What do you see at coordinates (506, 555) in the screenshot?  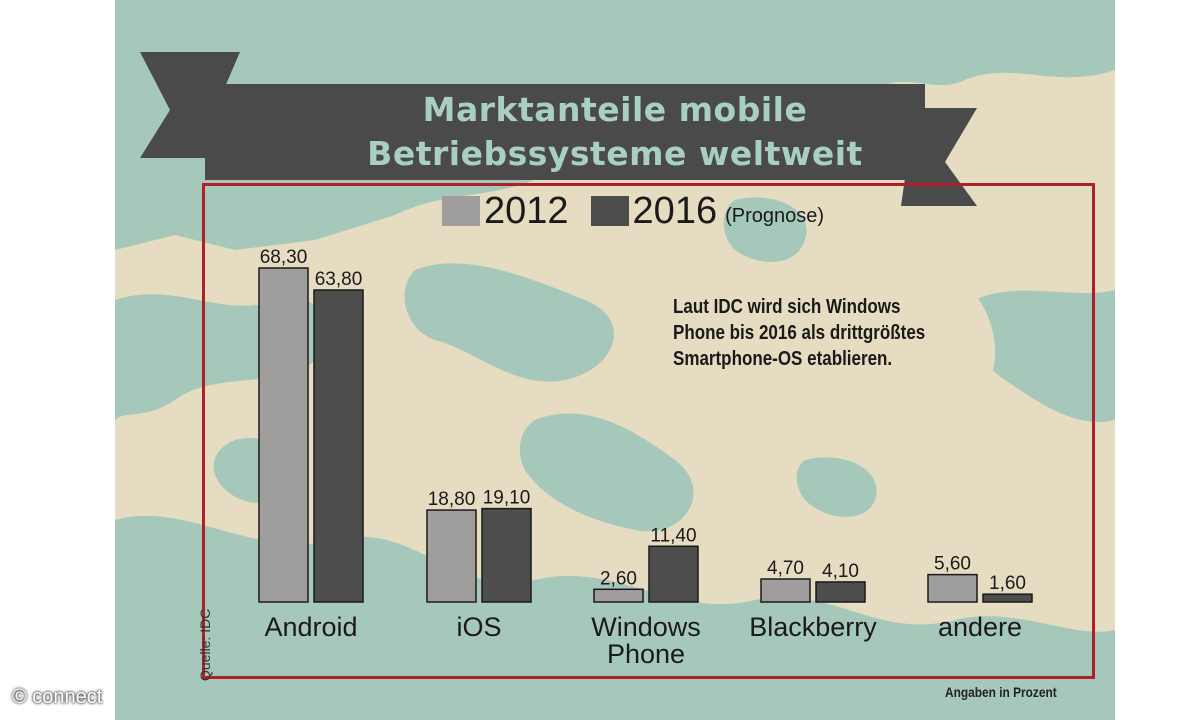 I see `bar-ios-2016` at bounding box center [506, 555].